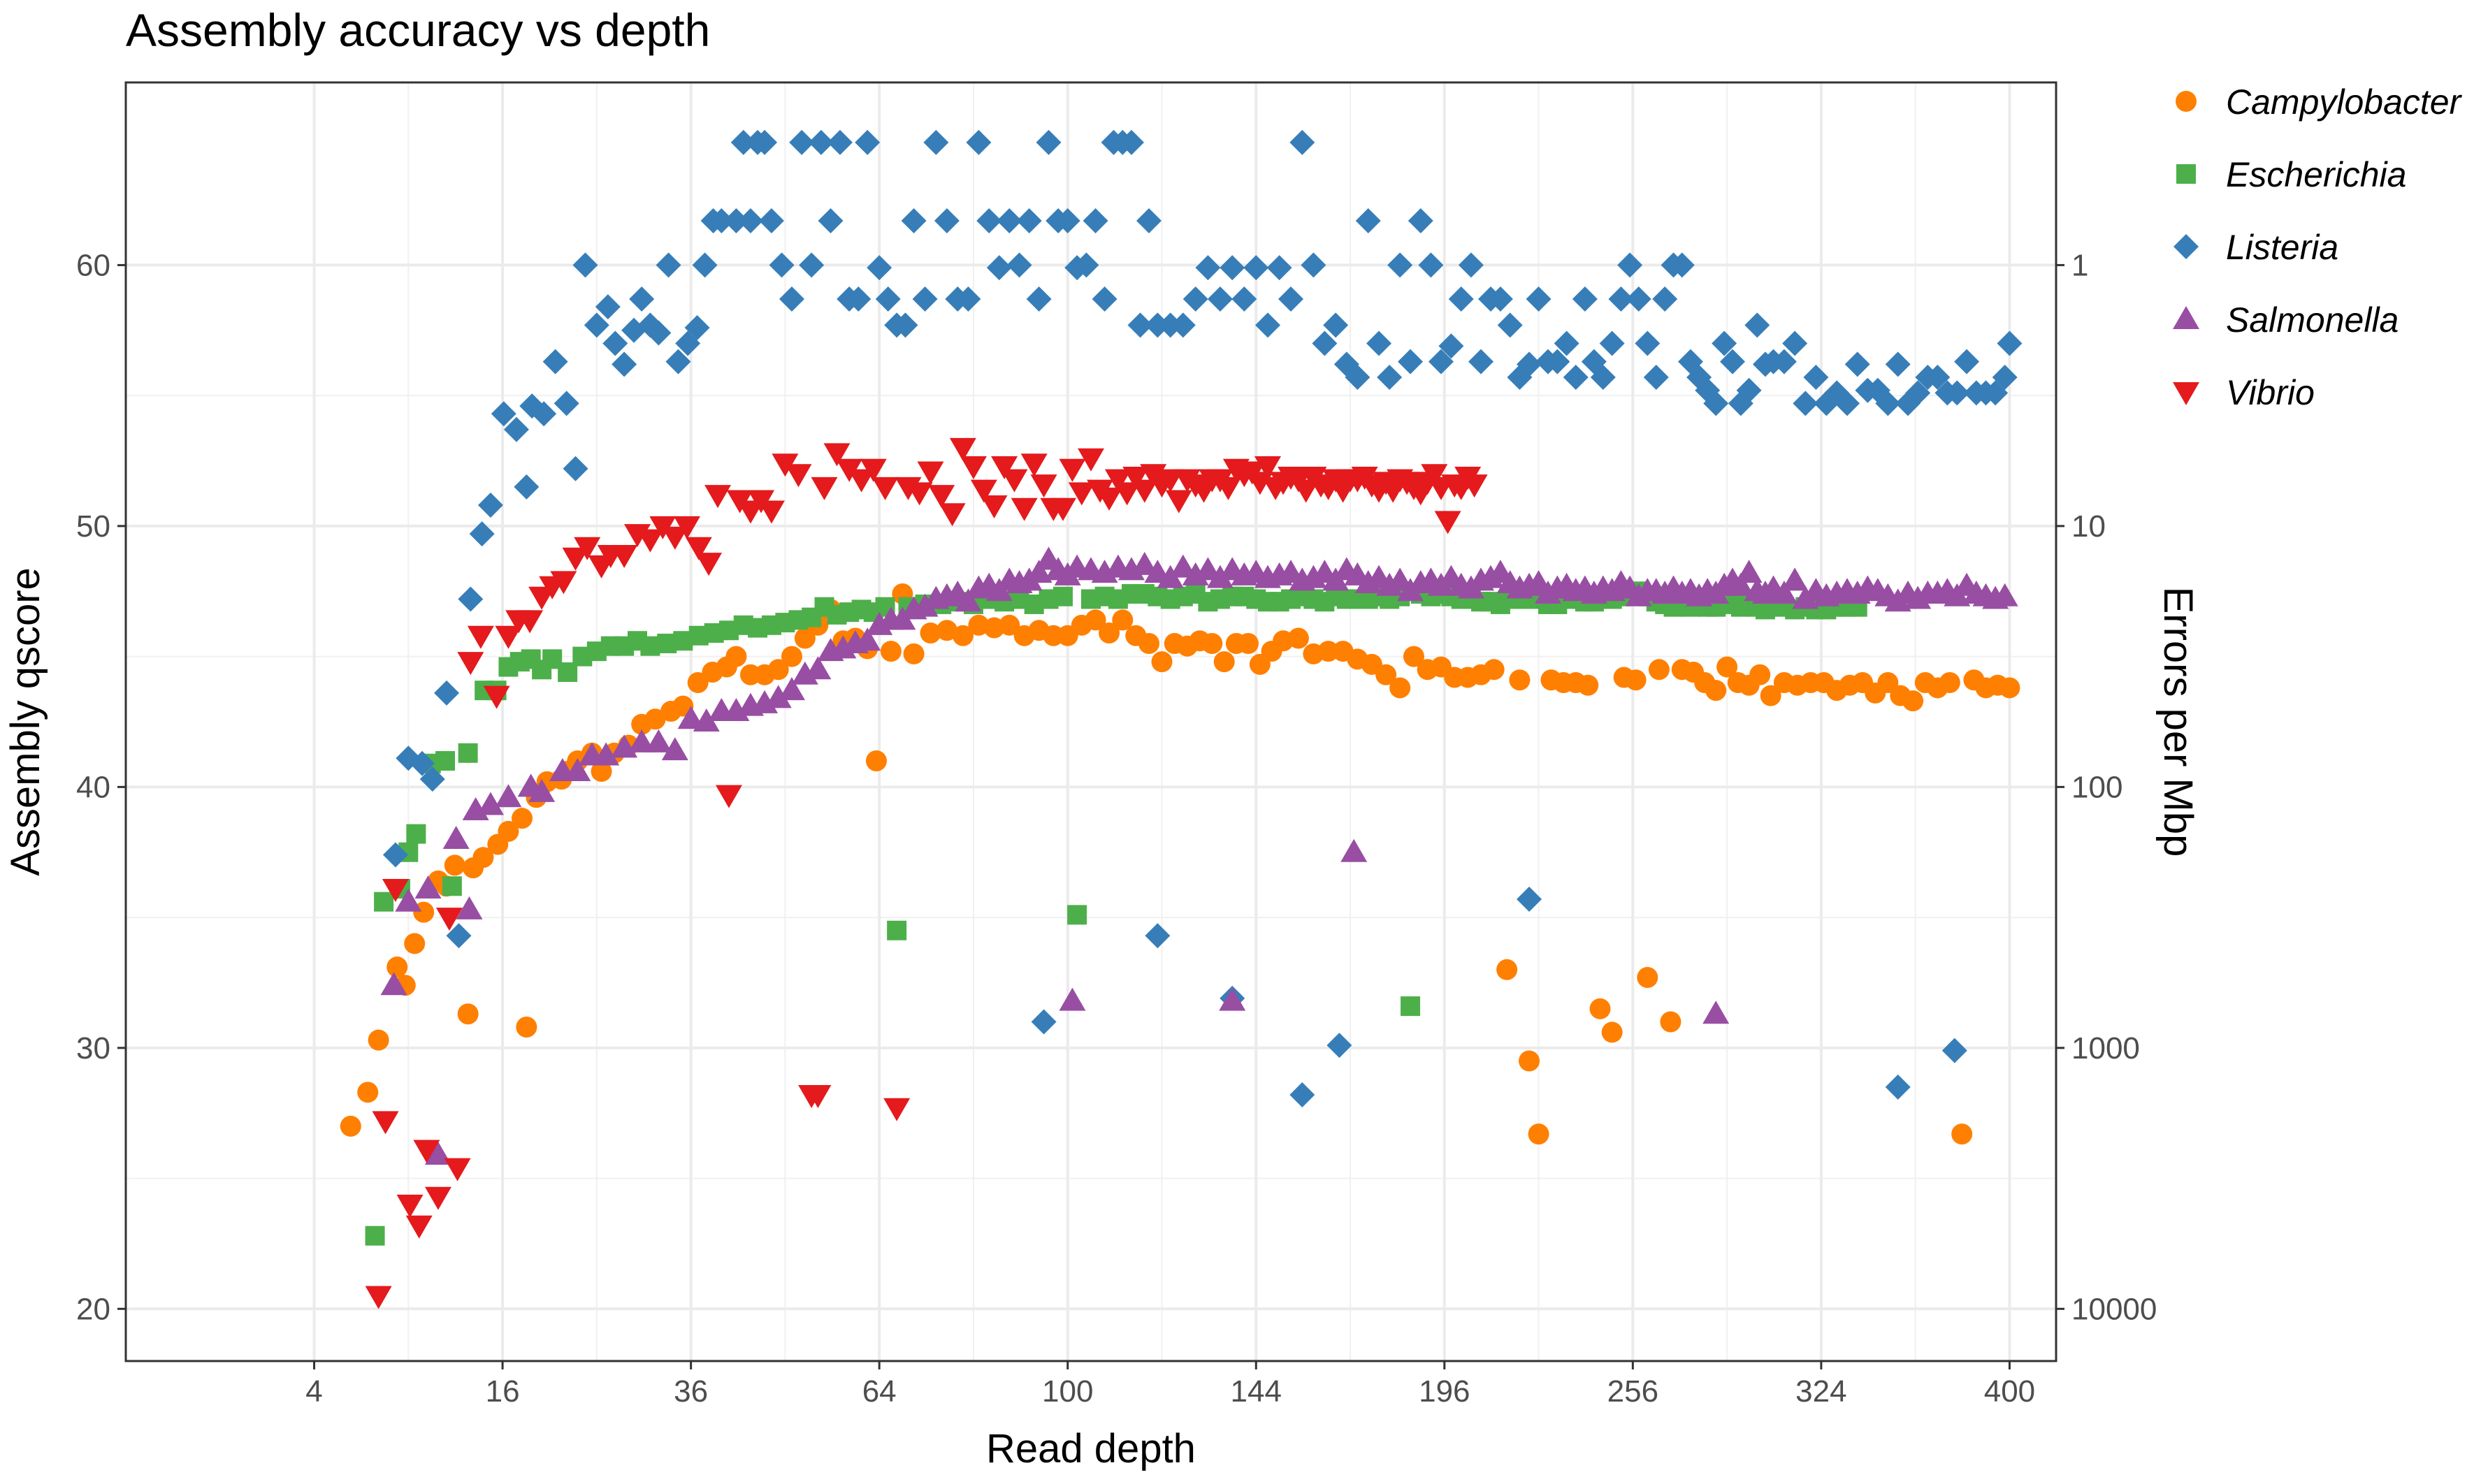  Describe the element at coordinates (2178, 722) in the screenshot. I see `y2-axis-label: Errors per Mbp` at that location.